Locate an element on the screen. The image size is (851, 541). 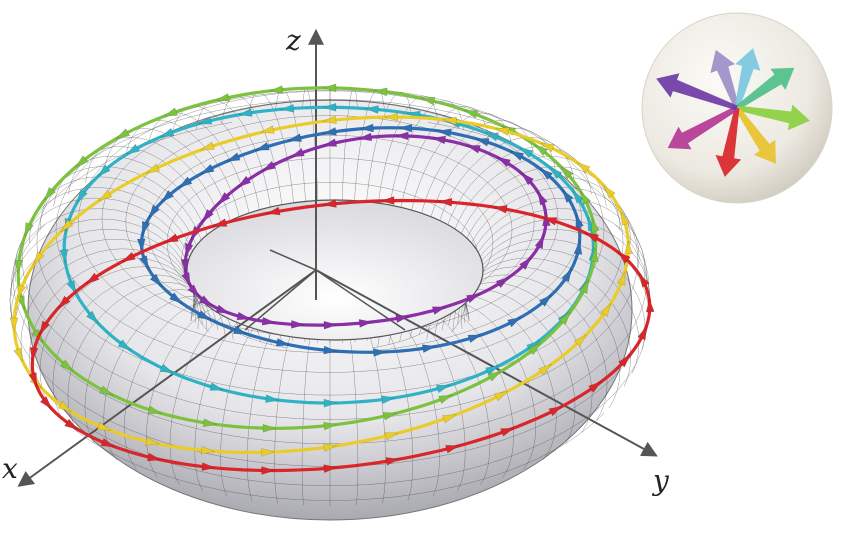
direction-legend-sphere is located at coordinates (737, 108).